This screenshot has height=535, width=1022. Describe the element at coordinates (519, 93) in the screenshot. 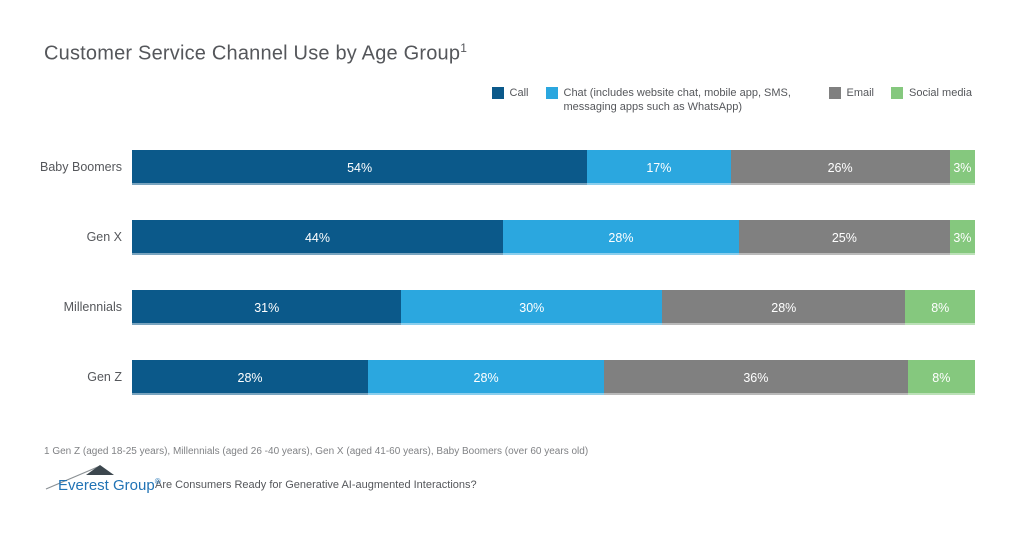

I see `legend-label: Call` at that location.